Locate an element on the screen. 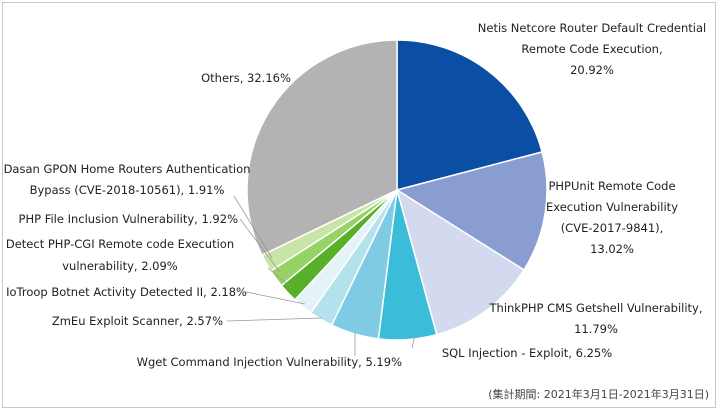 This screenshot has height=412, width=720. leader-line-dasan is located at coordinates (253, 227).